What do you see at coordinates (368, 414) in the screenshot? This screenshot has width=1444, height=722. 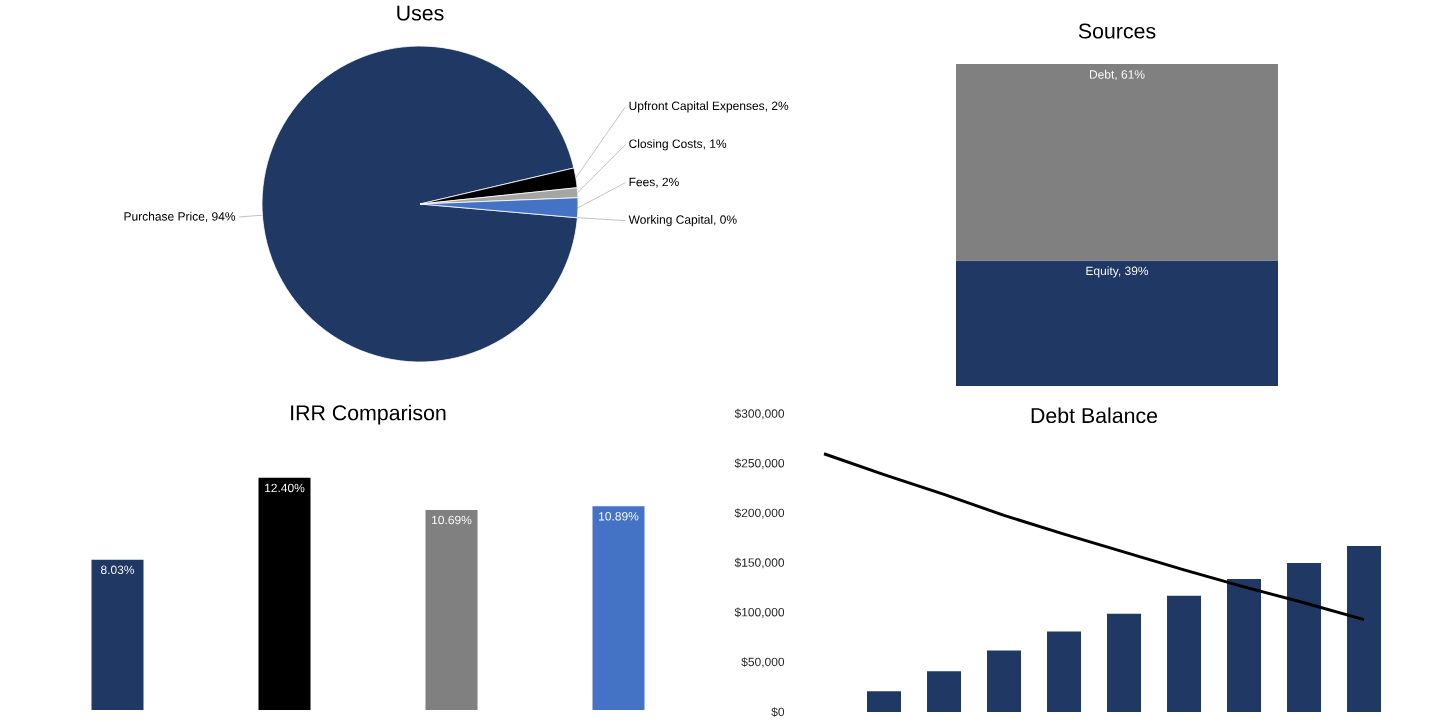 I see `chart-title: IRR Comparison` at bounding box center [368, 414].